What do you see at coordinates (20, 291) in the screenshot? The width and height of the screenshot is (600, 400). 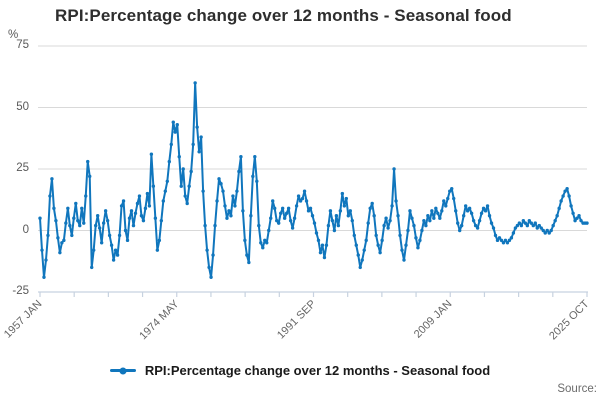 I see `y-tick-label: -25` at bounding box center [20, 291].